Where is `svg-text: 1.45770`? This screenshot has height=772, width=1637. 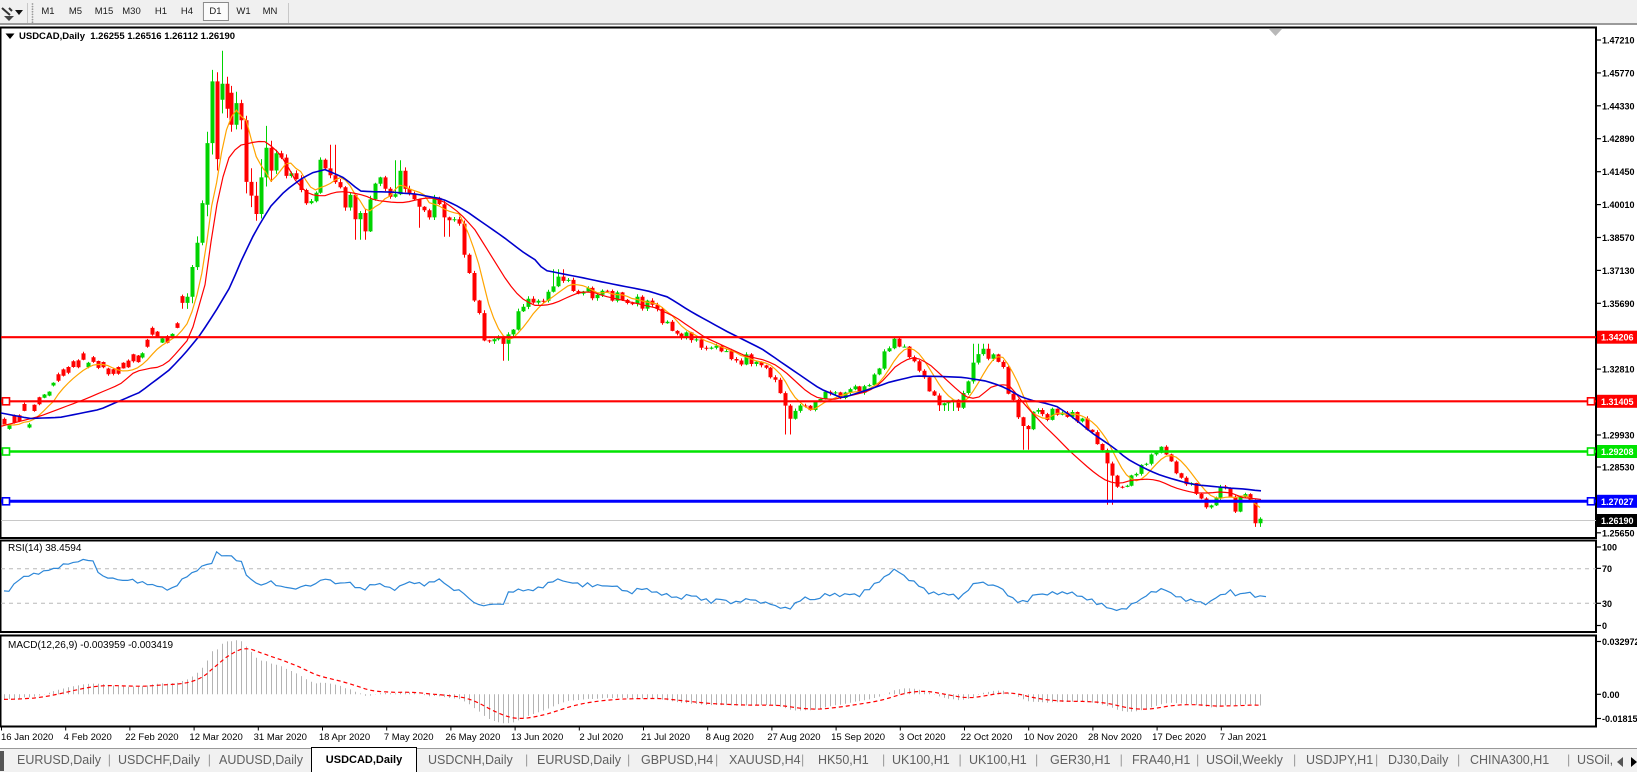
svg-text: 1.45770 is located at coordinates (1618, 73).